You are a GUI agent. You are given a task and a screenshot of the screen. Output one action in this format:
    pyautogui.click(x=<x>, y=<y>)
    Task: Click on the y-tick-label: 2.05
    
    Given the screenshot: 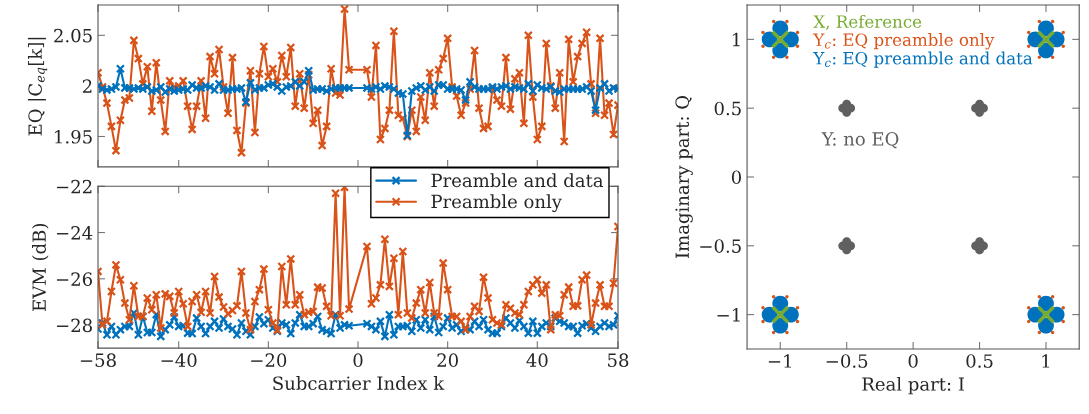 What is the action you would take?
    pyautogui.click(x=73, y=35)
    